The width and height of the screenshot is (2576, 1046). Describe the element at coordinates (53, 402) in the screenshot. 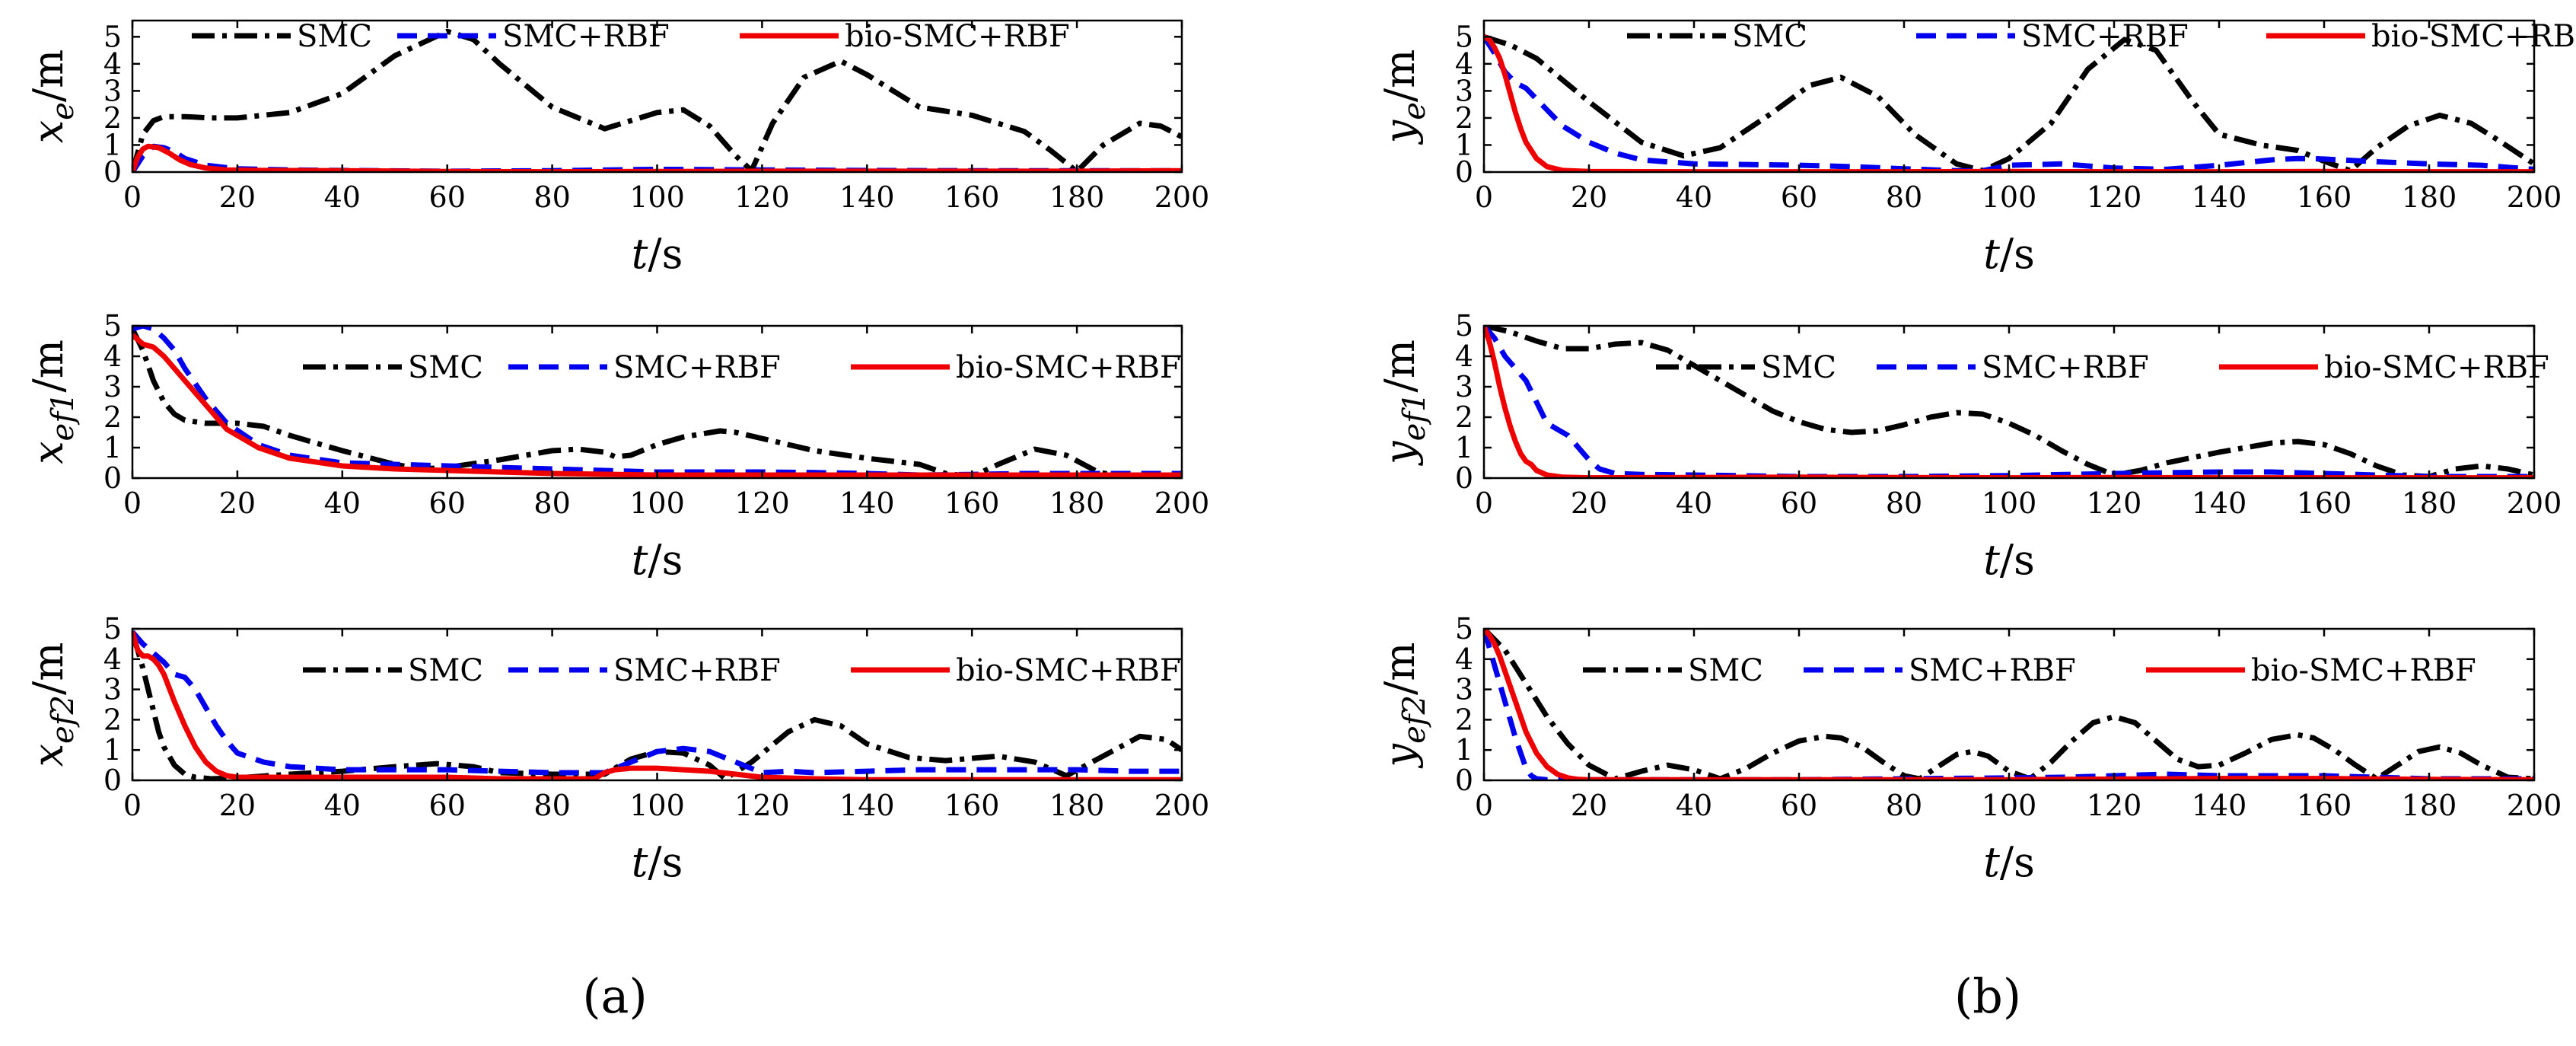

I see `y-axis-label: xef1/m` at that location.